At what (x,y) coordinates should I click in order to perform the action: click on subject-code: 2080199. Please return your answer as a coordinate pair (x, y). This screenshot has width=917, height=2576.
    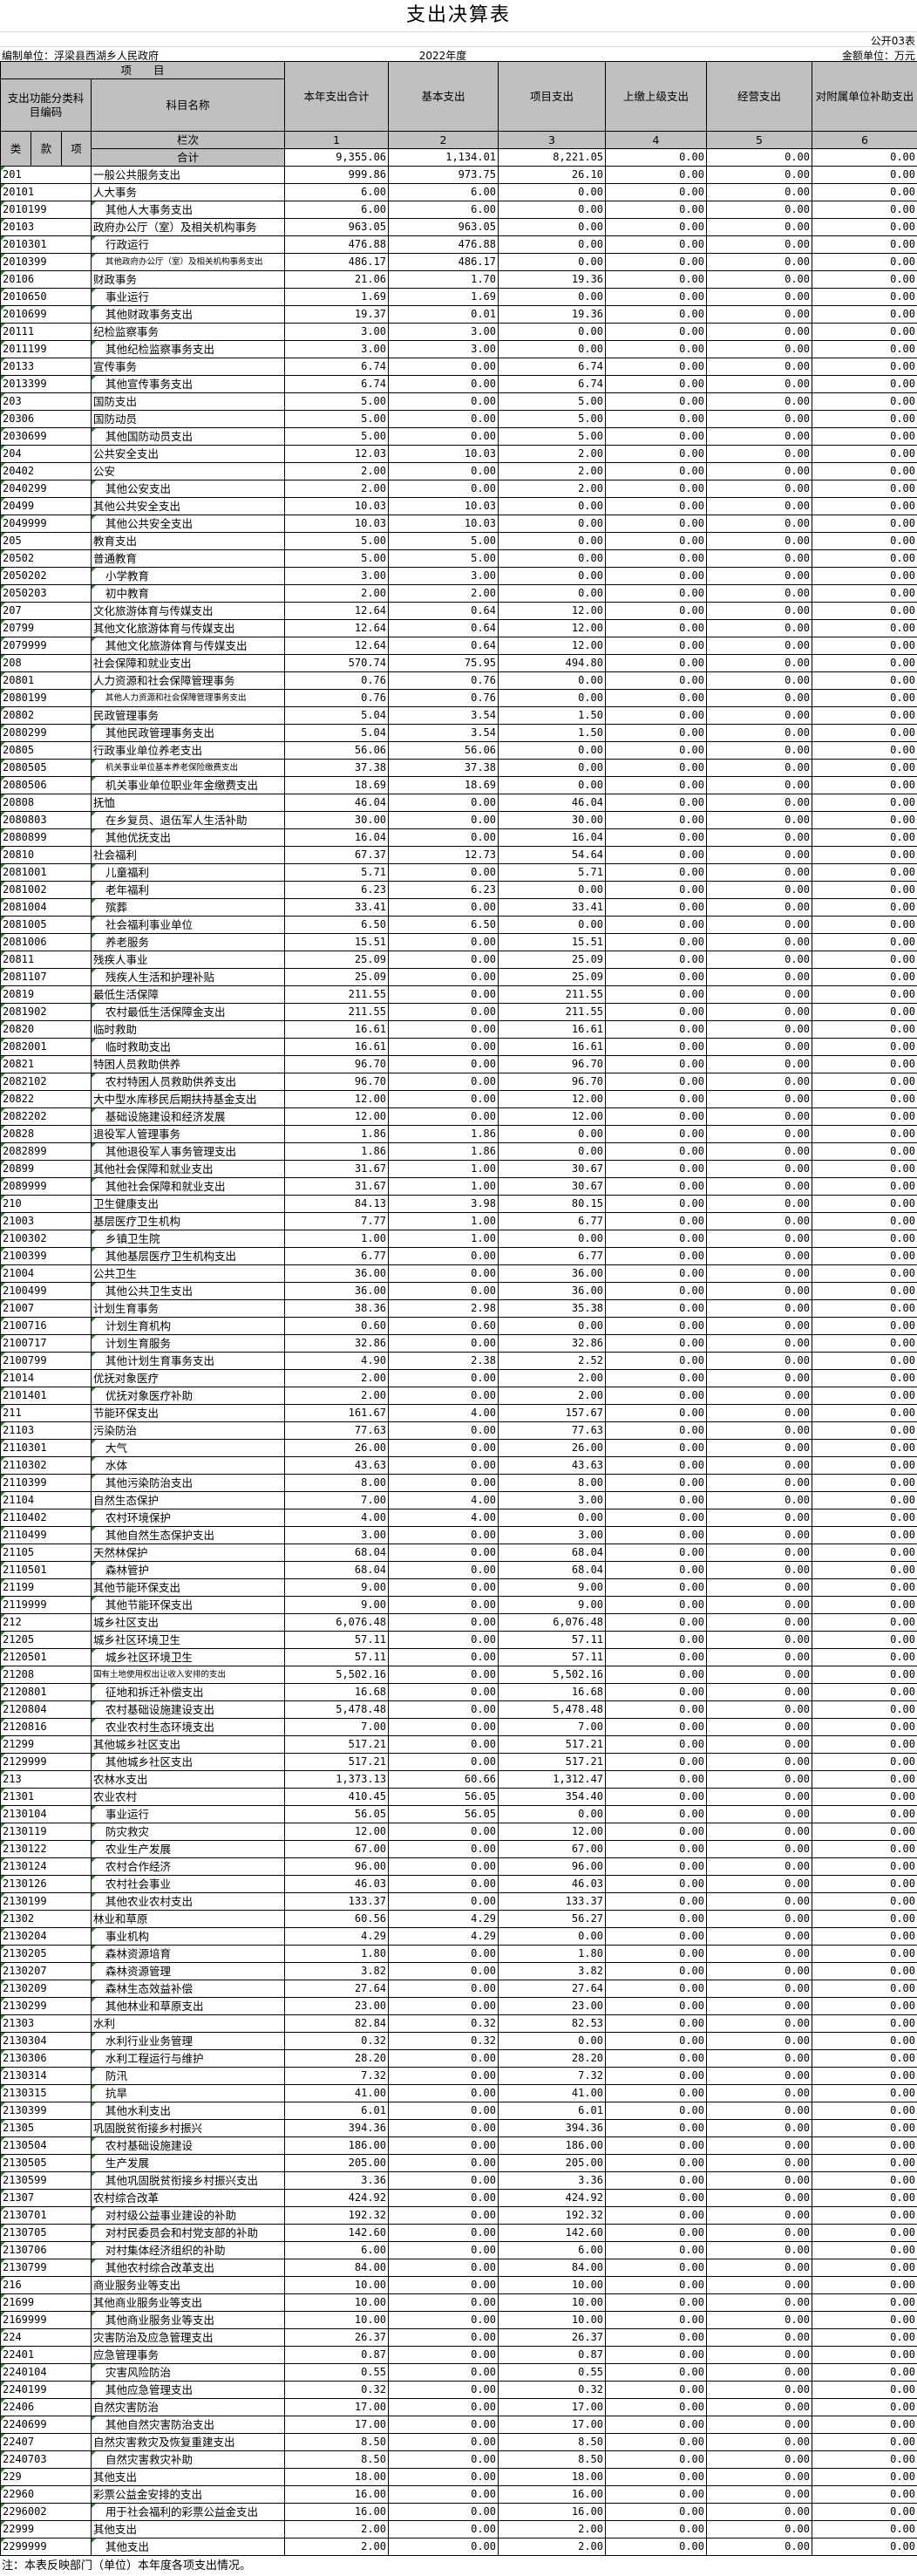
    Looking at the image, I should click on (46, 698).